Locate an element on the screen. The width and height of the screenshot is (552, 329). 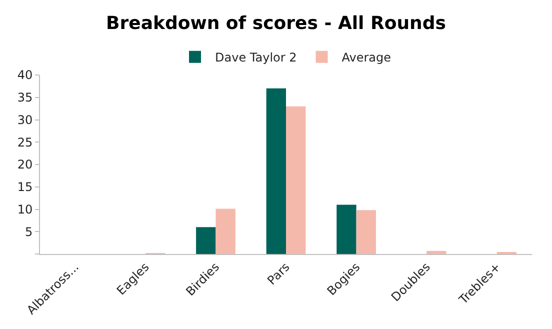
y-tick-label: 30 is located at coordinates (25, 119).